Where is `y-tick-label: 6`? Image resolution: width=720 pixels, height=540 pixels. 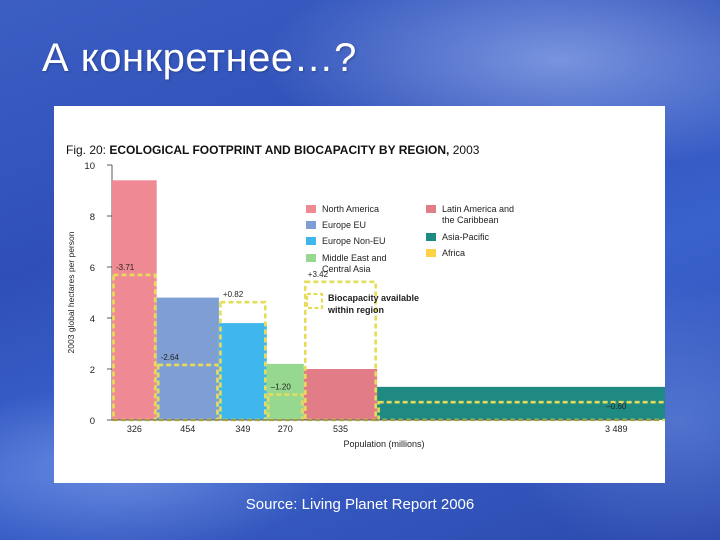
y-tick-label: 6 is located at coordinates (92, 268).